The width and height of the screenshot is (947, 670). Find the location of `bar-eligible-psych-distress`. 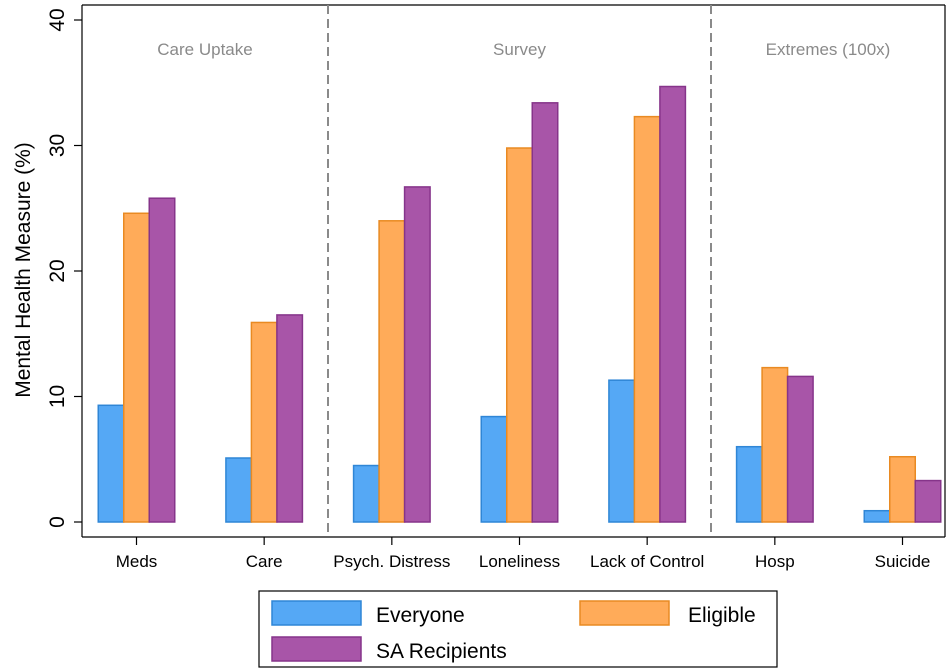

bar-eligible-psych-distress is located at coordinates (392, 371).